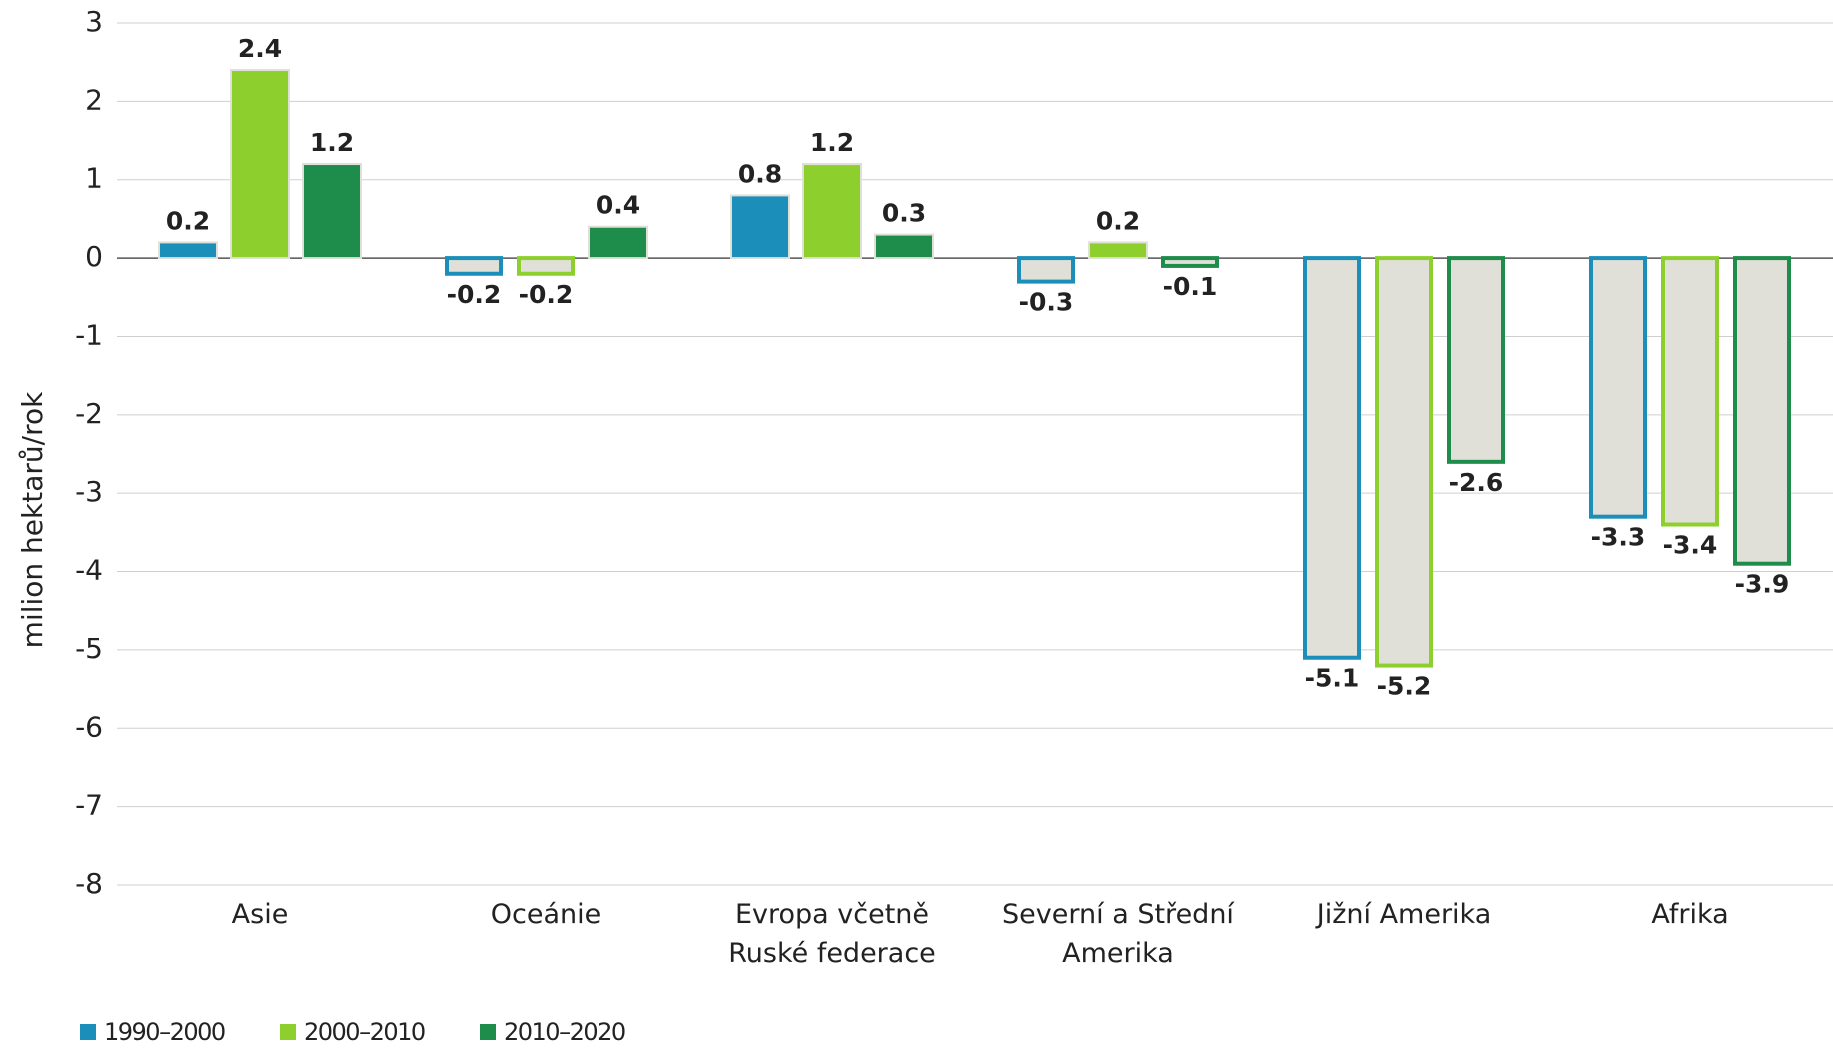 The image size is (1833, 1049). Describe the element at coordinates (1690, 545) in the screenshot. I see `value-label: -3.4` at that location.